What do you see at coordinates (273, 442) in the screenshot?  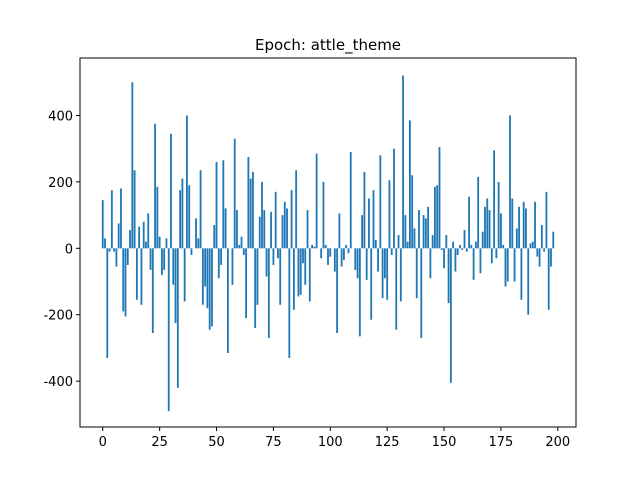 I see `x-tick-label: 75` at bounding box center [273, 442].